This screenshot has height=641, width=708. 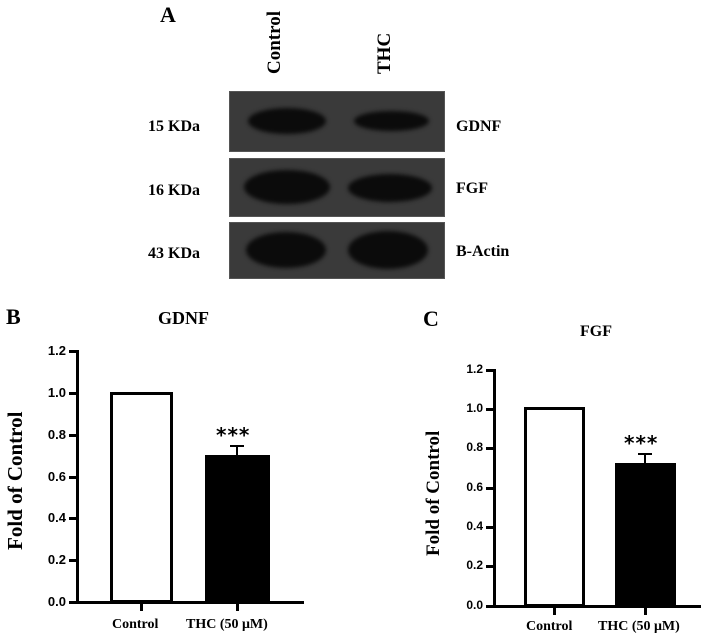 I want to click on blot-strip-b-actin, so click(x=337, y=250).